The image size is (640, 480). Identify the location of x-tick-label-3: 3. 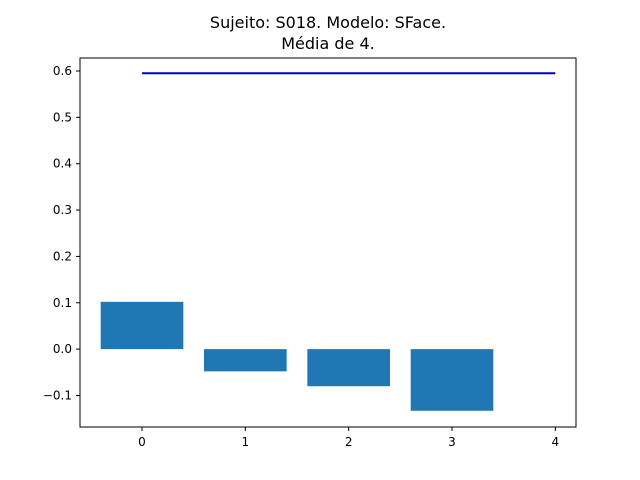
(452, 442).